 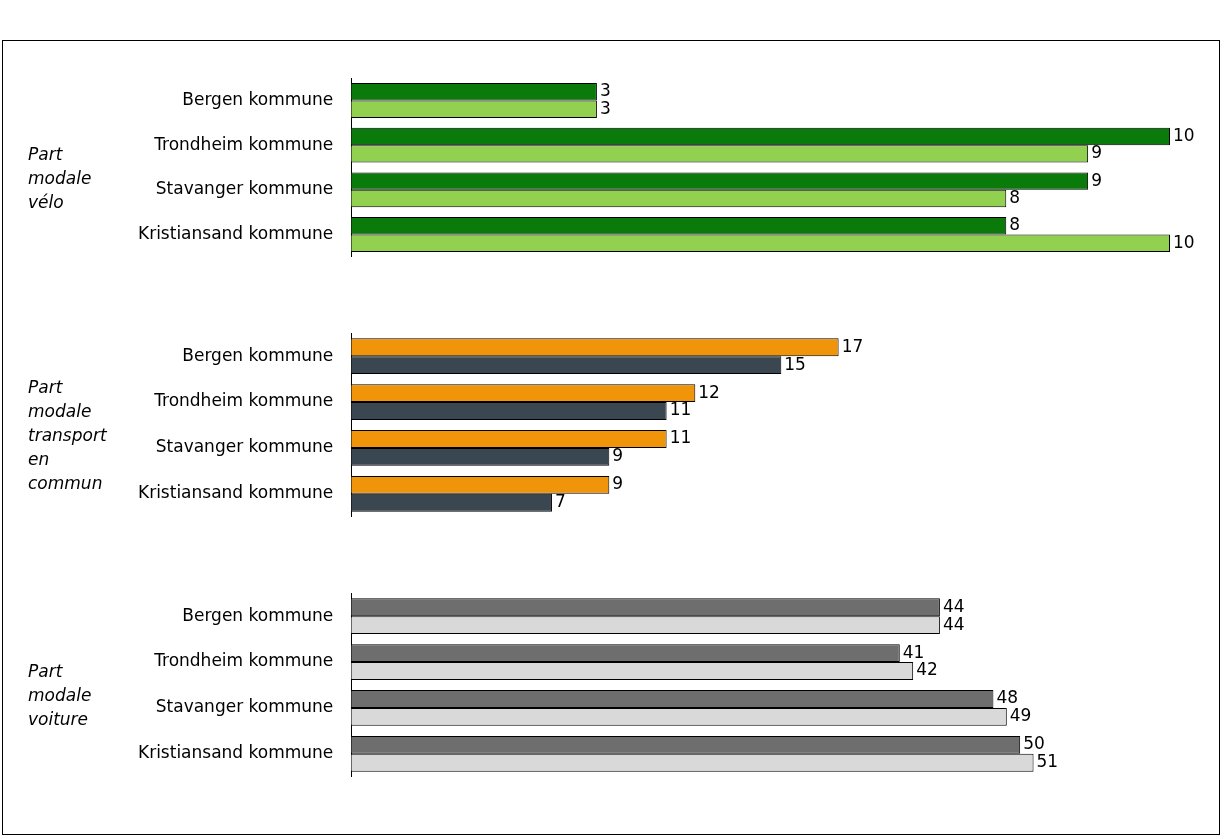 I want to click on data-label: 42, so click(x=927, y=669).